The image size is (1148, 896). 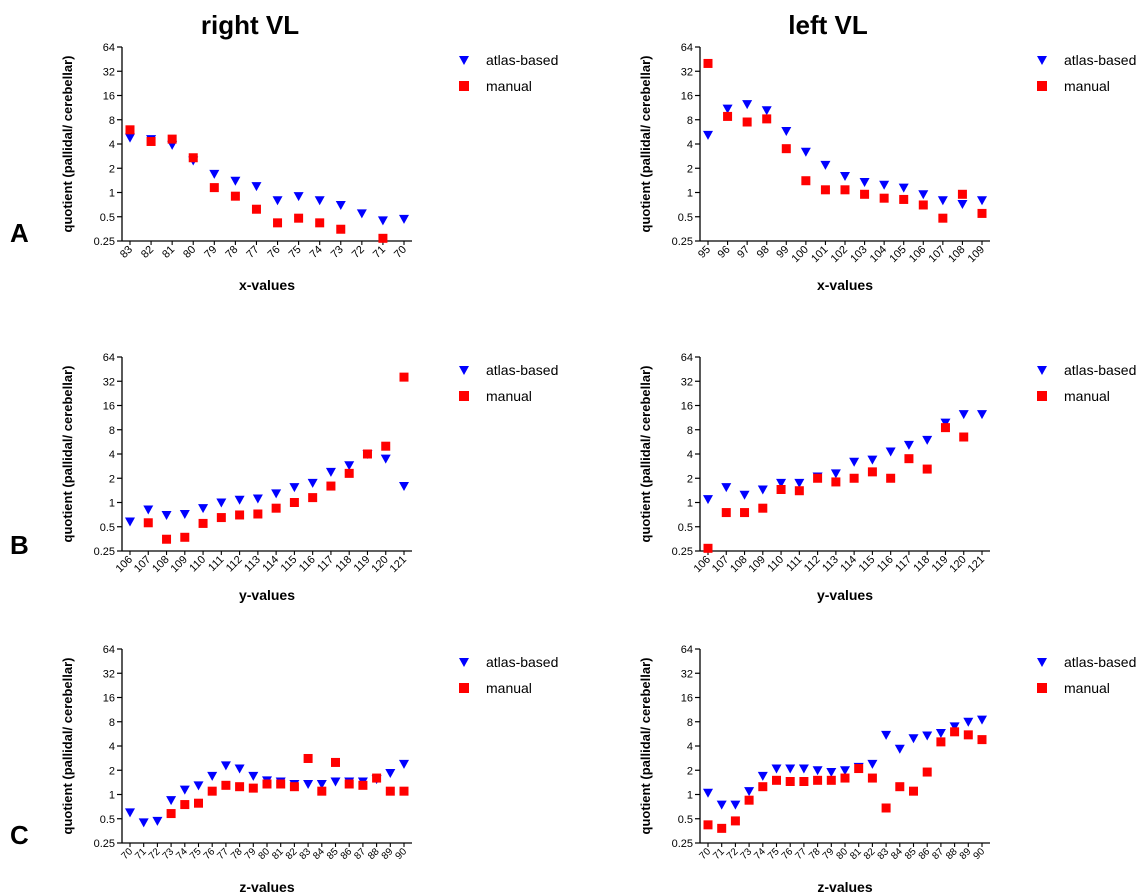 I want to click on x-tick-label: 104, so click(x=878, y=254).